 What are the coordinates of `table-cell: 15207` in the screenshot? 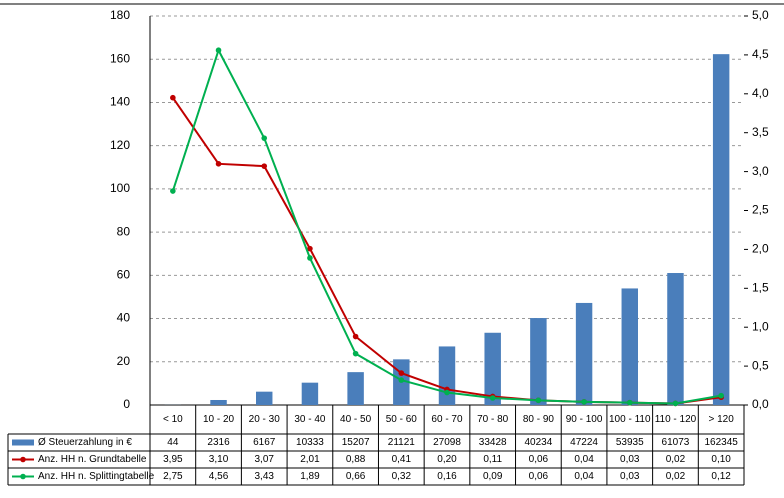 It's located at (356, 442).